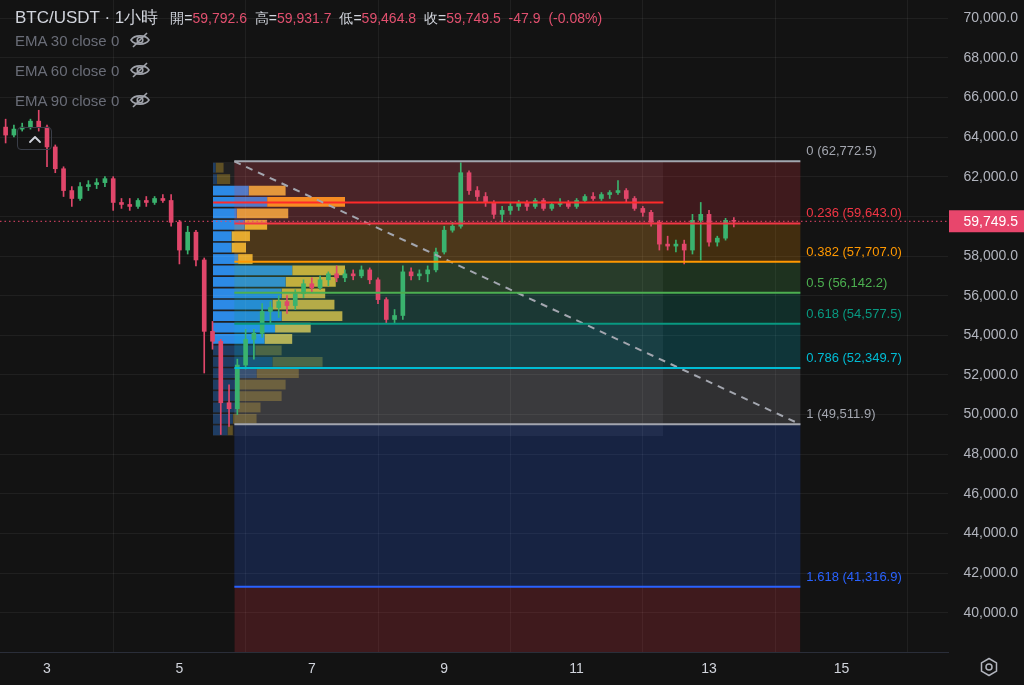 The image size is (1024, 685). I want to click on y-tick-label: 50,000.0, so click(991, 413).